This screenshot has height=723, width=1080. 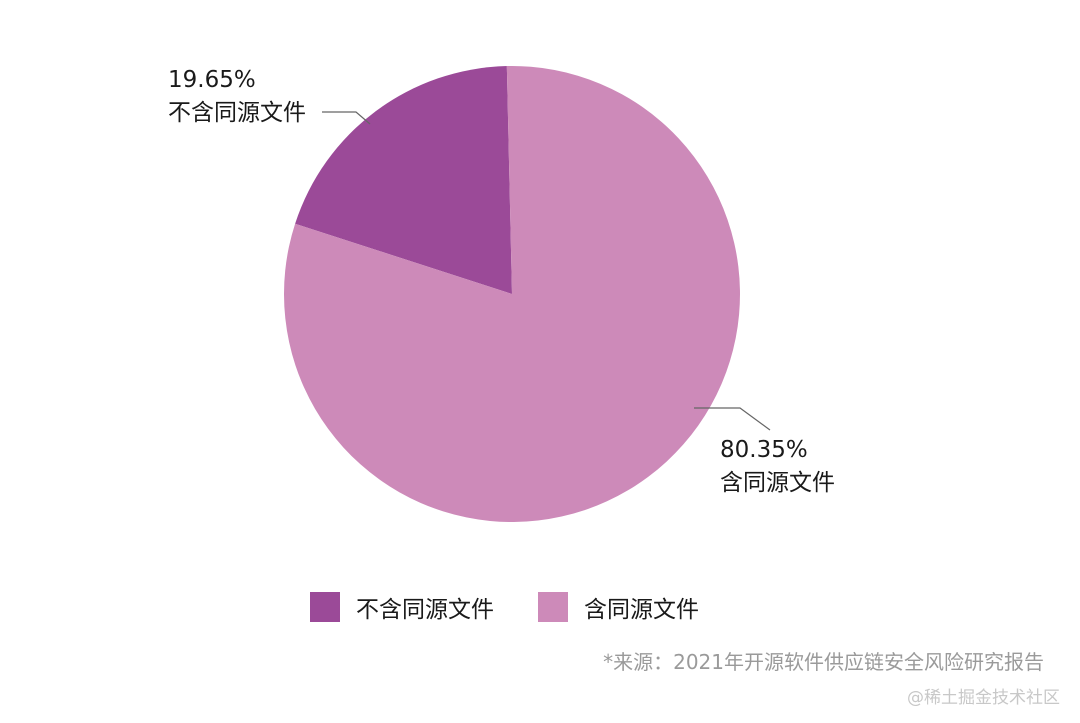 I want to click on slice-value-label-no-homologous: 19.65%, so click(x=212, y=80).